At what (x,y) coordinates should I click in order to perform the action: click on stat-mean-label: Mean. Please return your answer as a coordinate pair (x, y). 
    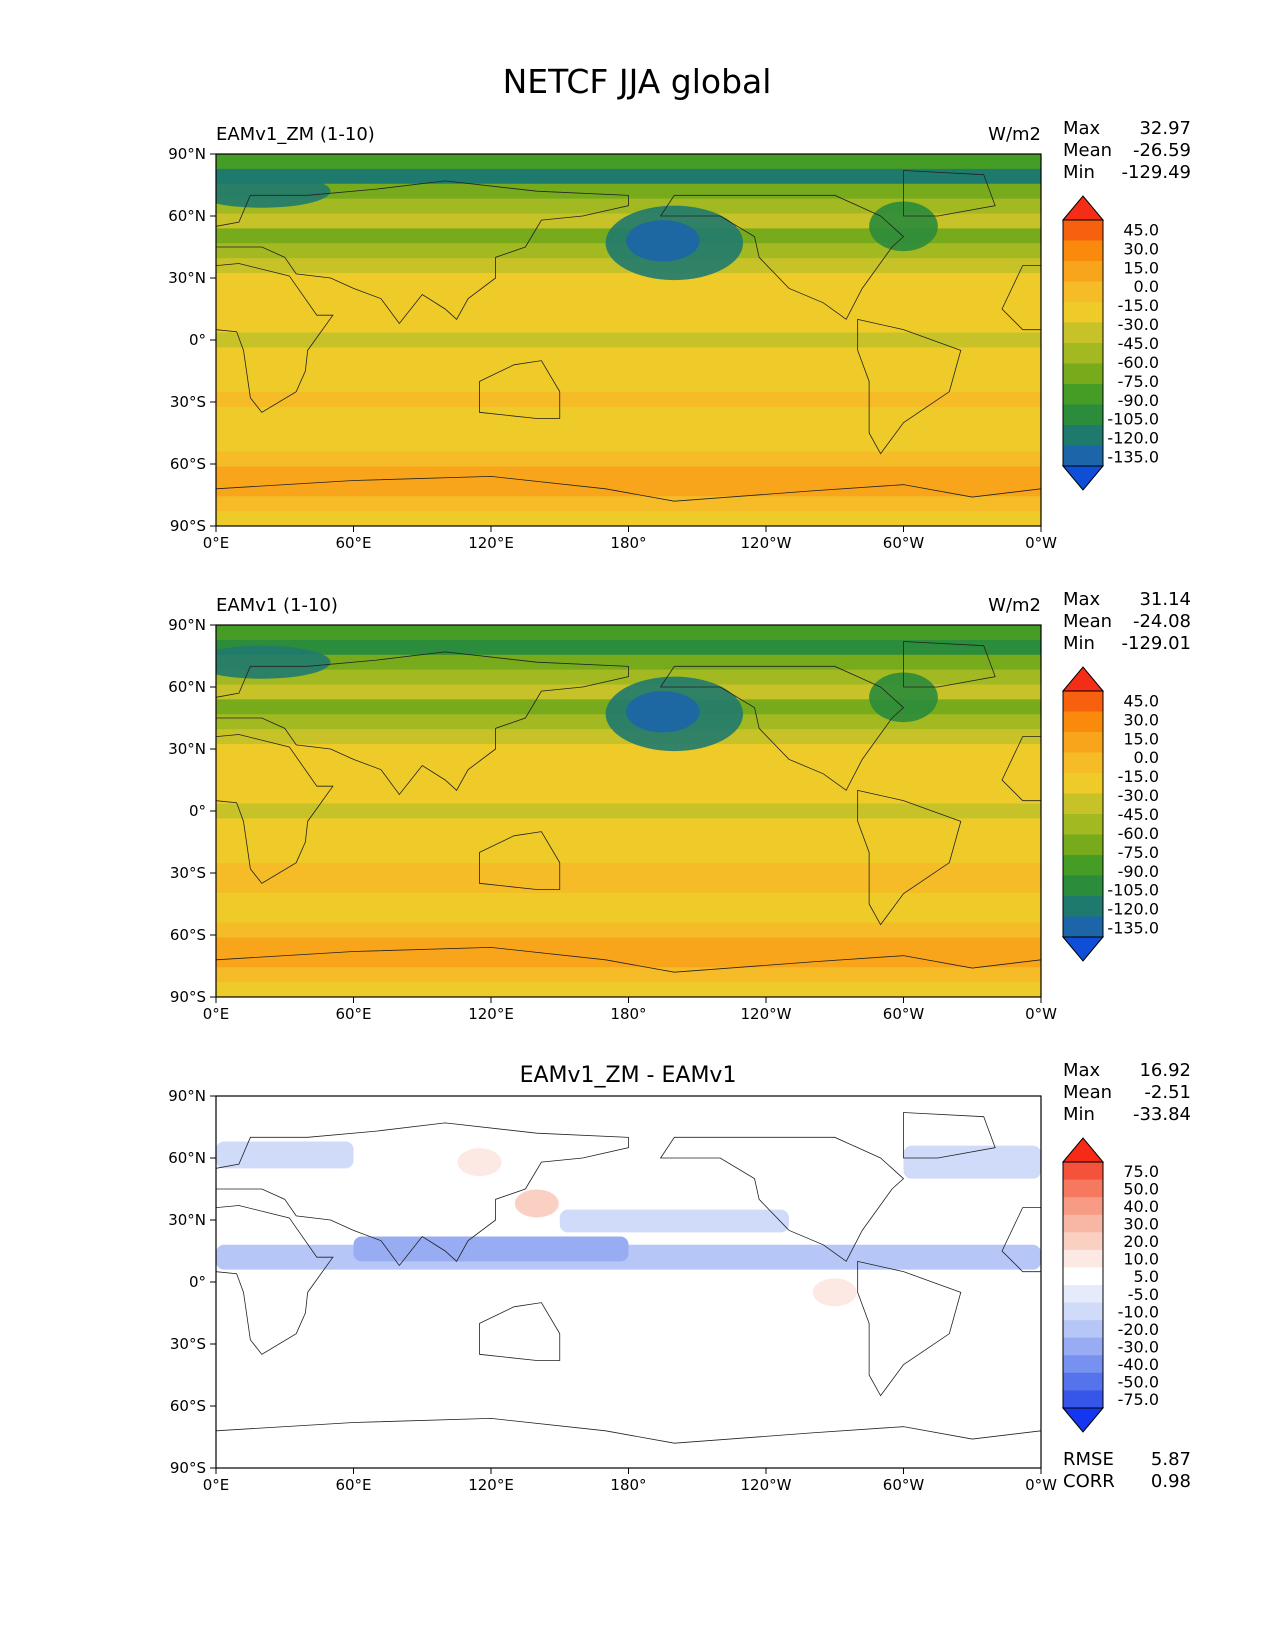
    Looking at the image, I should click on (1087, 150).